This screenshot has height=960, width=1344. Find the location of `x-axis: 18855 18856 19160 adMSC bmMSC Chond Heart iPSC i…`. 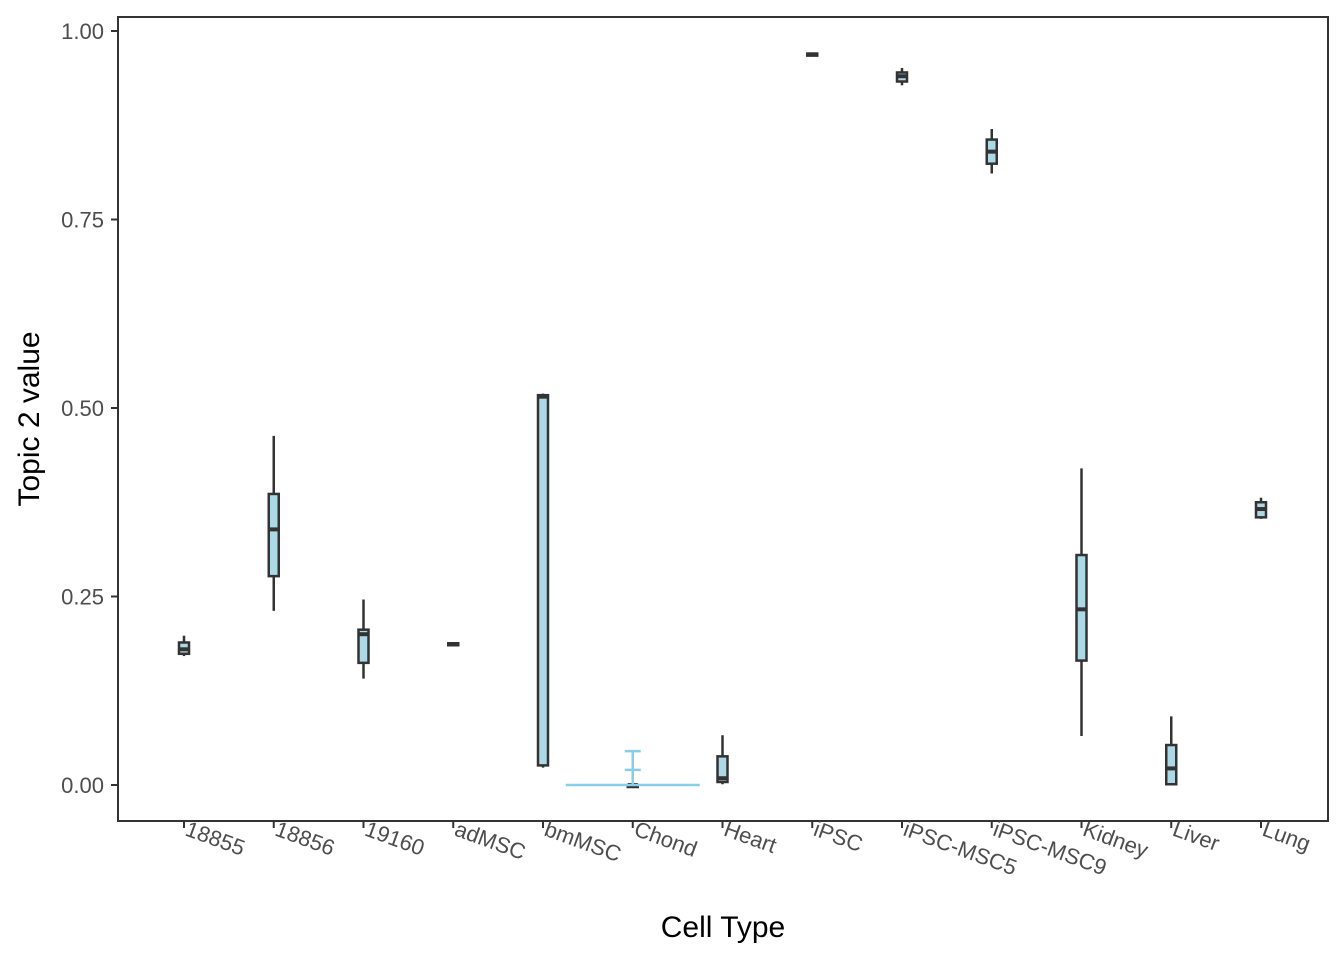

x-axis: 18855 18856 19160 adMSC bmMSC Chond Heart iPSC i… is located at coordinates (748, 848).